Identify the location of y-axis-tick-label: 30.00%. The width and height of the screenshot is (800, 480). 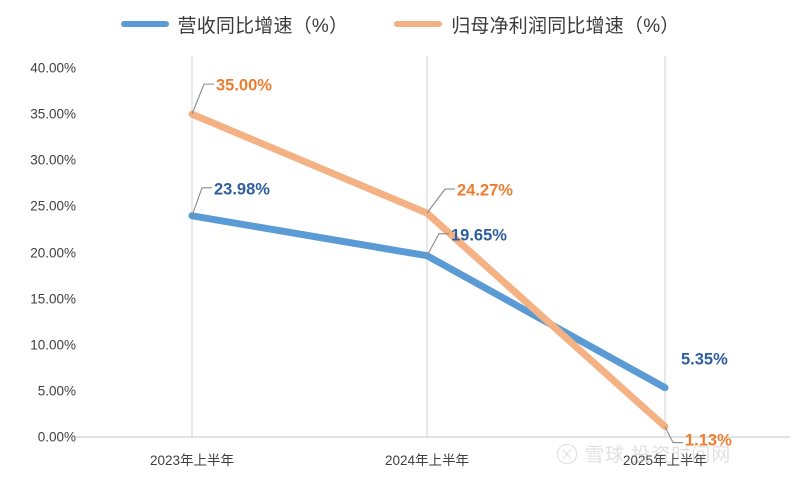
(53, 160).